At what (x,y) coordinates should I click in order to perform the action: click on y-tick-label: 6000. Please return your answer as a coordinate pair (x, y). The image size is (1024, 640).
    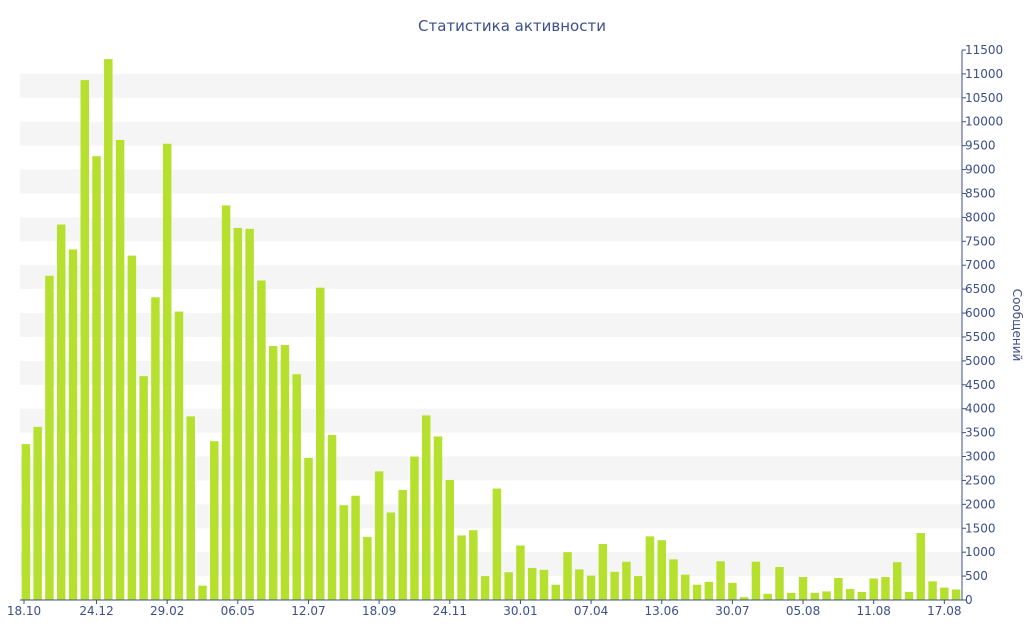
    Looking at the image, I should click on (980, 313).